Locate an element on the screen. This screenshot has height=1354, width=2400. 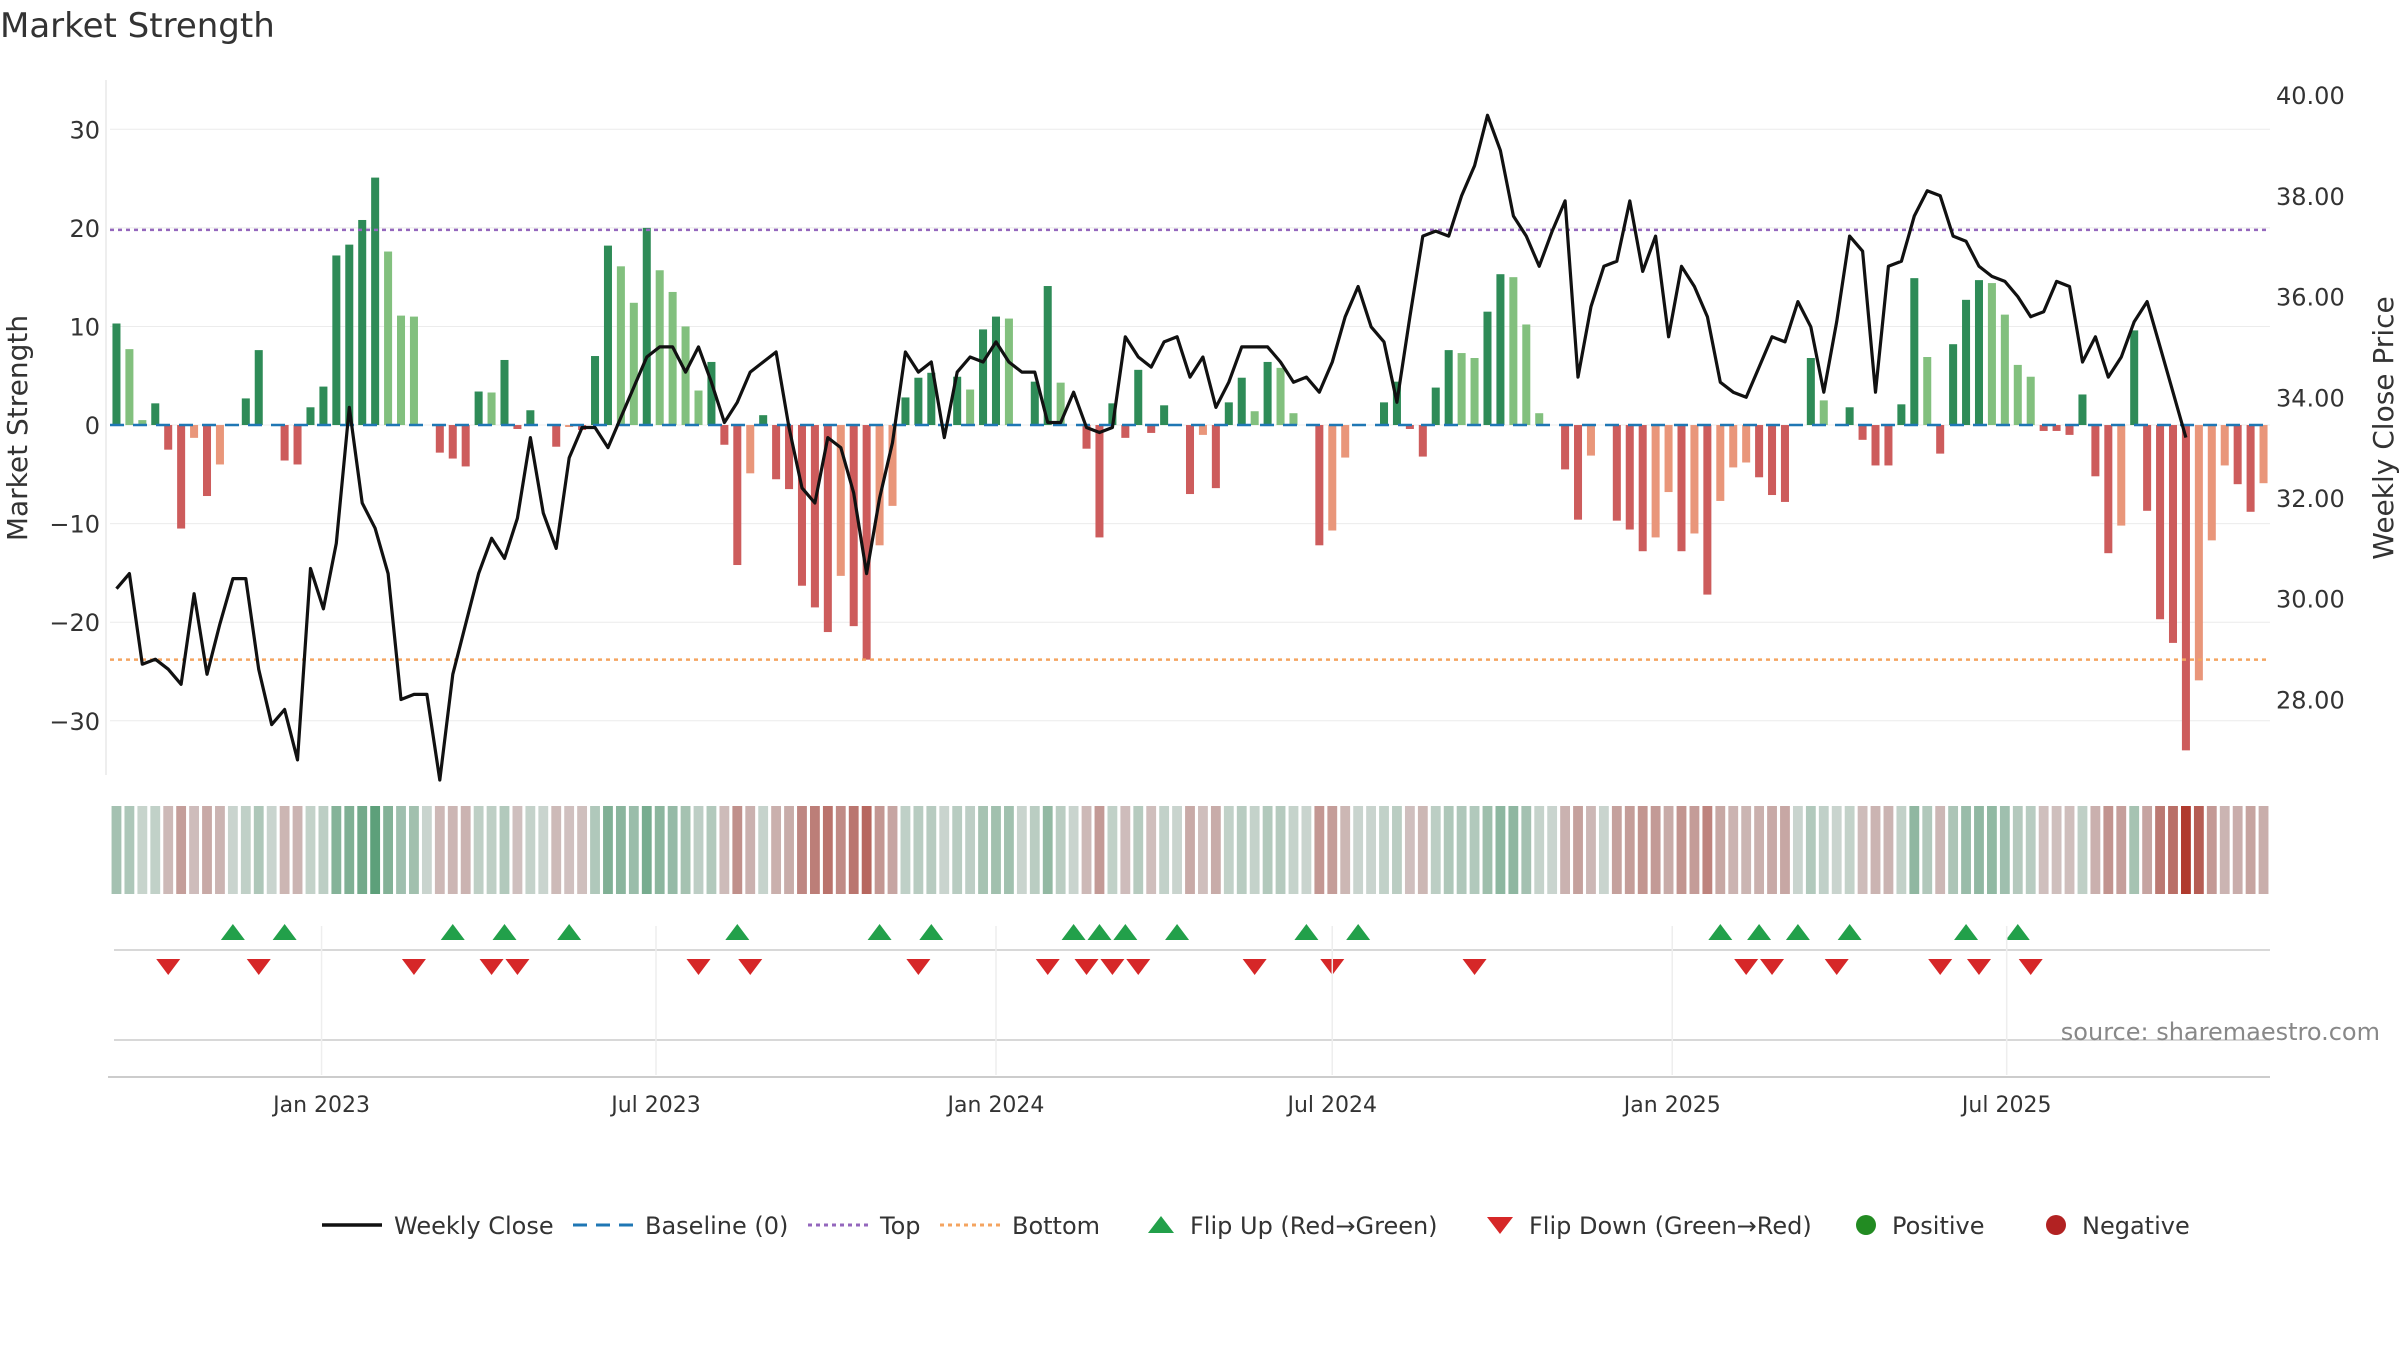
legend-item: Flip Down (Green→Red) is located at coordinates (1649, 1226).